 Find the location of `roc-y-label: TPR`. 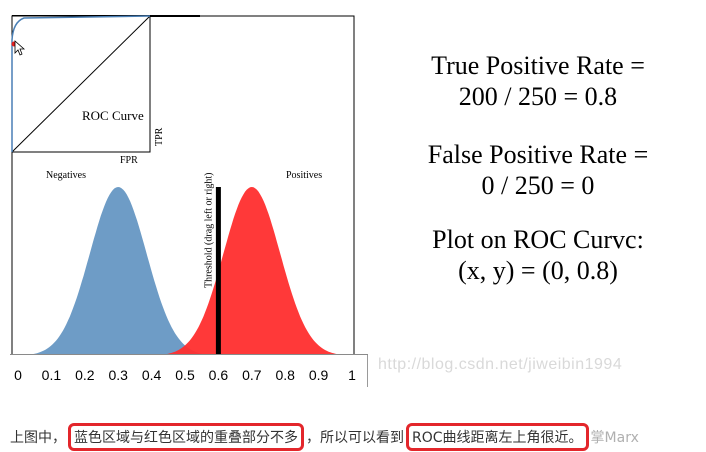

roc-y-label: TPR is located at coordinates (159, 136).